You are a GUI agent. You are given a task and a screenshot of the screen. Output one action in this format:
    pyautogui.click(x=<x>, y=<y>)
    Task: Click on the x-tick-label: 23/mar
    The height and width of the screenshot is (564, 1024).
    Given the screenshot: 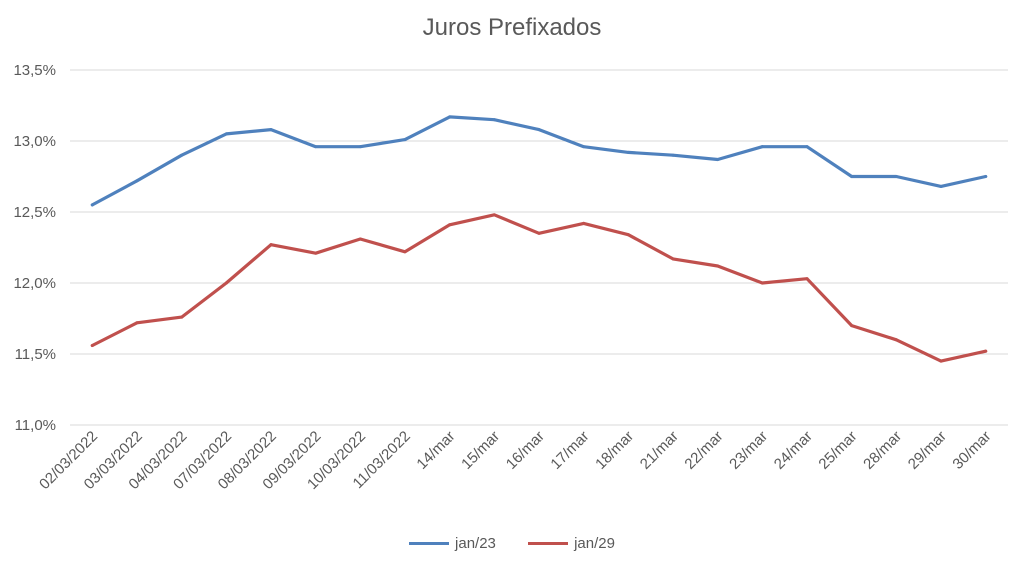 What is the action you would take?
    pyautogui.click(x=748, y=450)
    